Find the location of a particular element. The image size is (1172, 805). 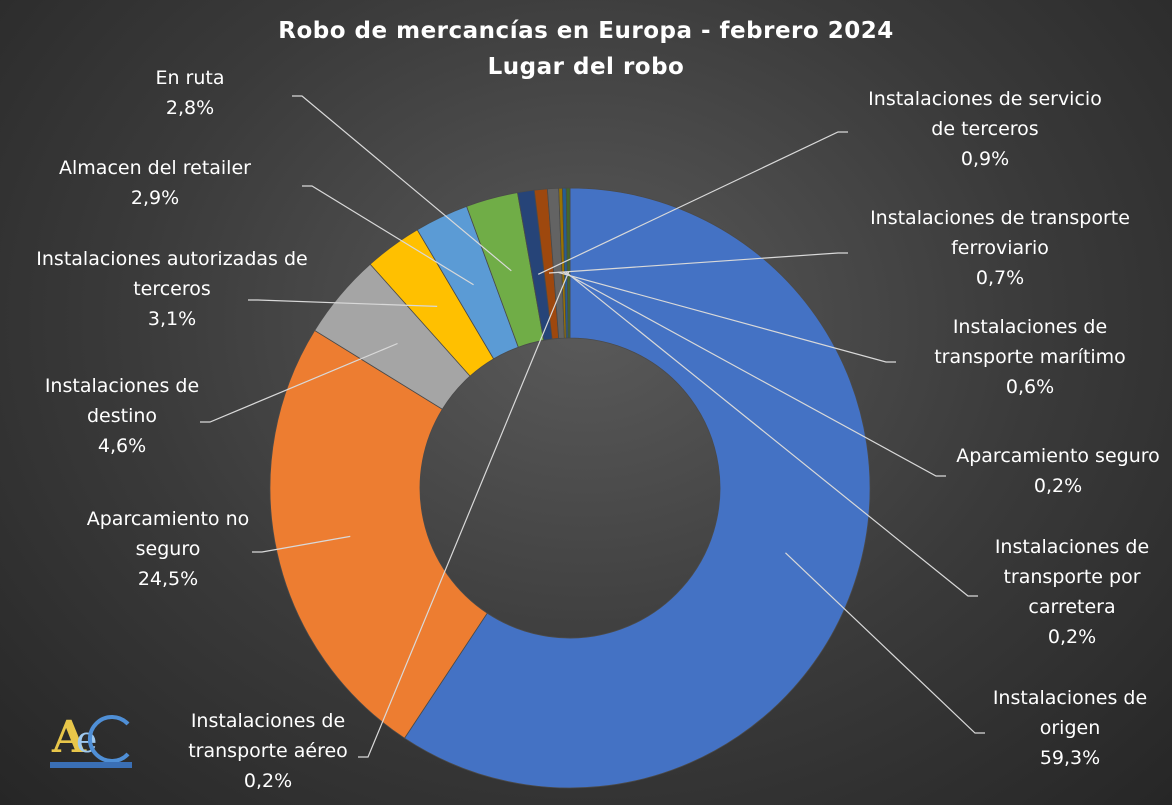

data-label-name: destino is located at coordinates (122, 416).